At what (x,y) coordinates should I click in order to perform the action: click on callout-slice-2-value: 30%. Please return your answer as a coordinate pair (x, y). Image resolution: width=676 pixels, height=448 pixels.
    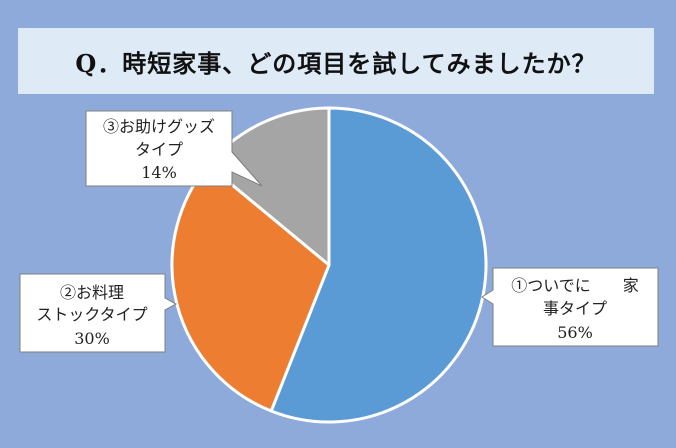
    Looking at the image, I should click on (92, 338).